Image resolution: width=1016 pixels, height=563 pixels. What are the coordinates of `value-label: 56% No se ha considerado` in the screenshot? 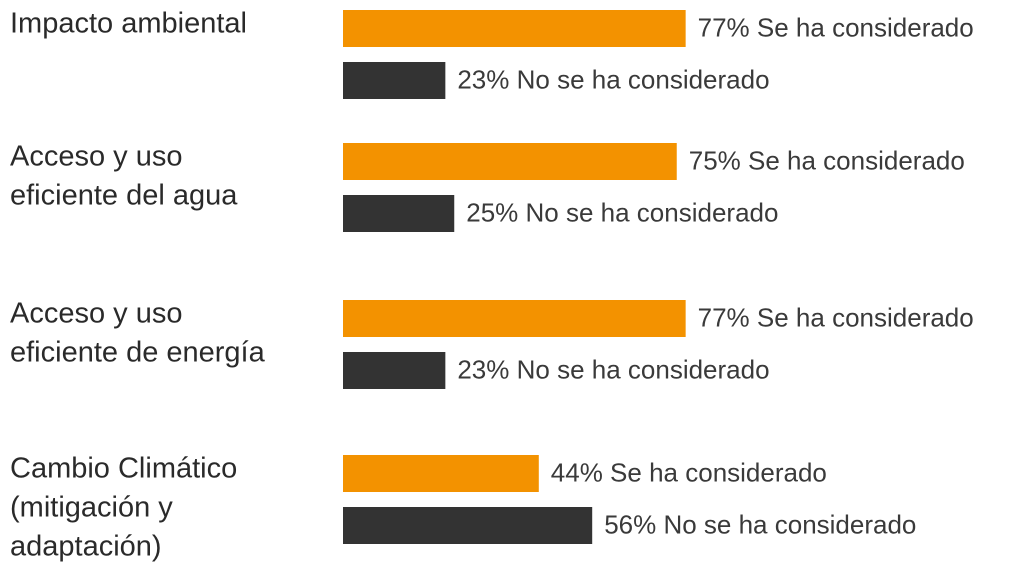 It's located at (760, 524).